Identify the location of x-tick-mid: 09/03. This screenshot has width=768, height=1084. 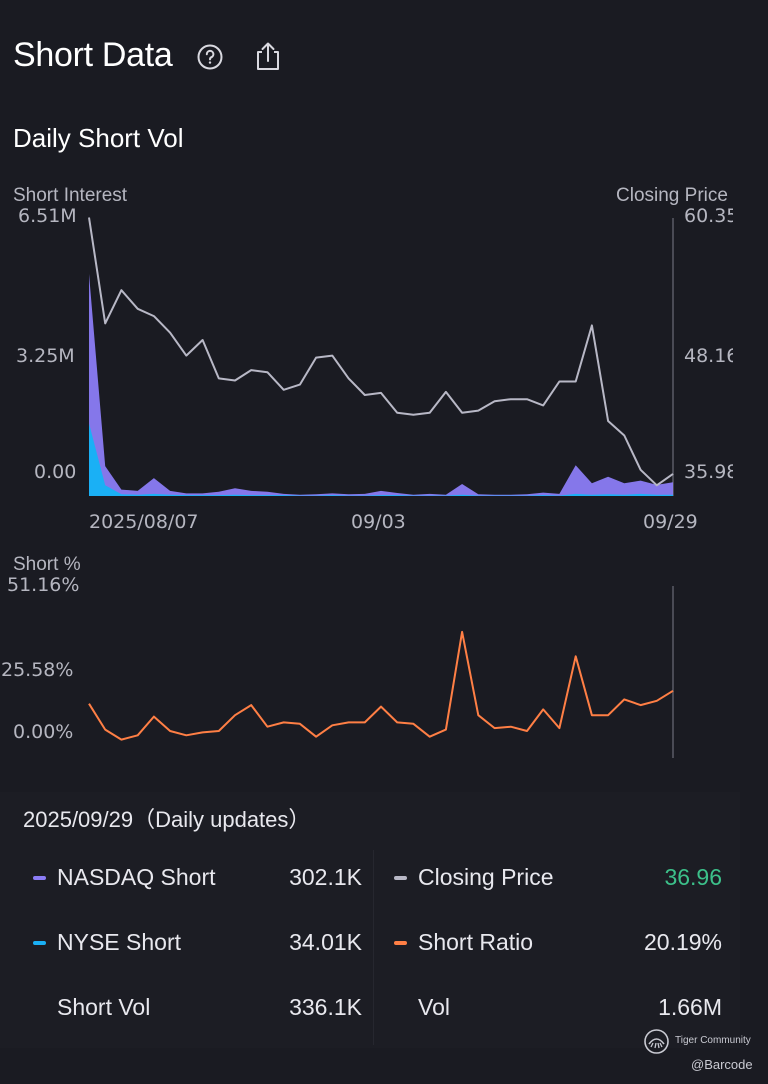
(378, 522).